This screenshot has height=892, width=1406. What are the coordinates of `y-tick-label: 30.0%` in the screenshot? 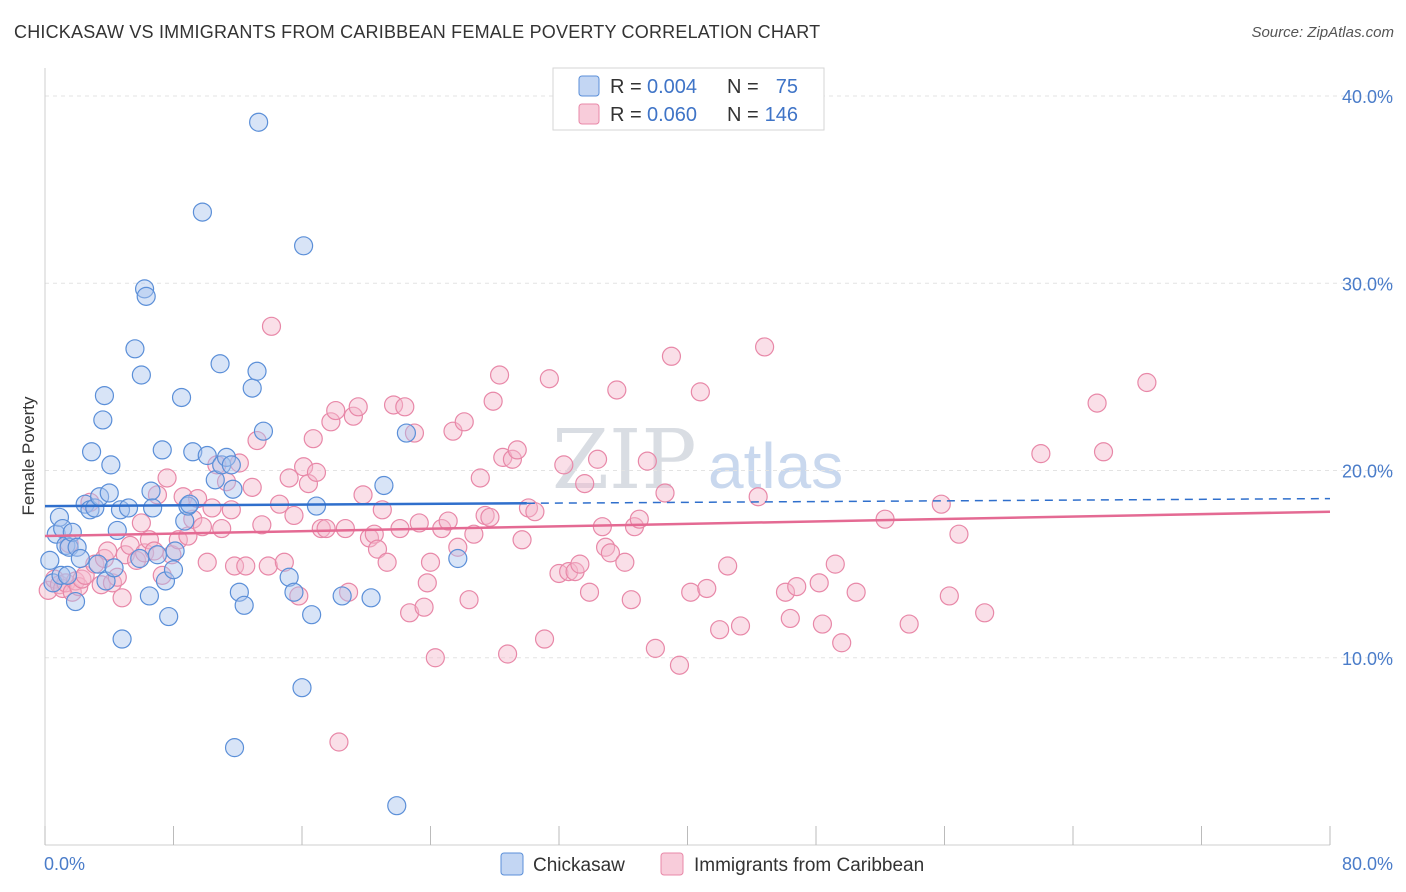 It's located at (1367, 284).